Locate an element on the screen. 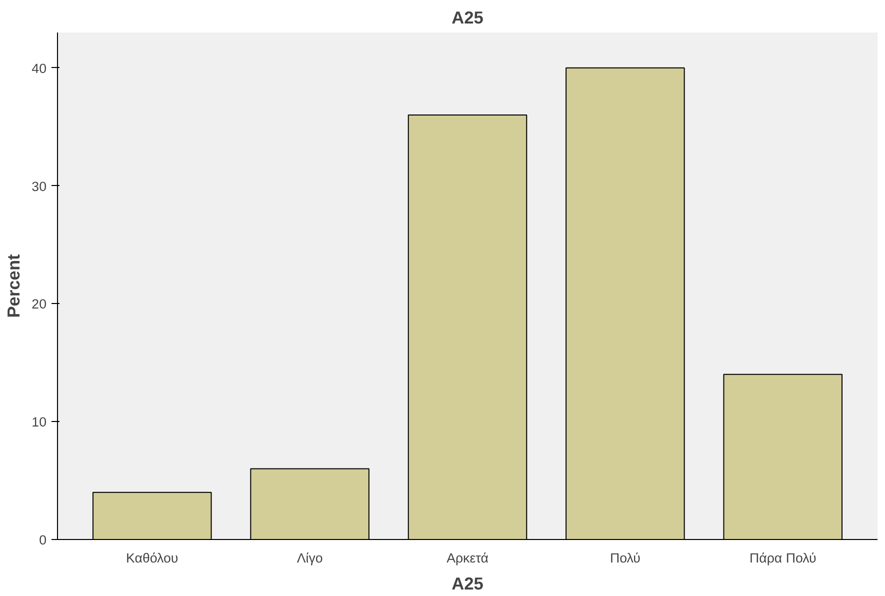 The width and height of the screenshot is (885, 596). y-tick-label: 30 is located at coordinates (39, 186).